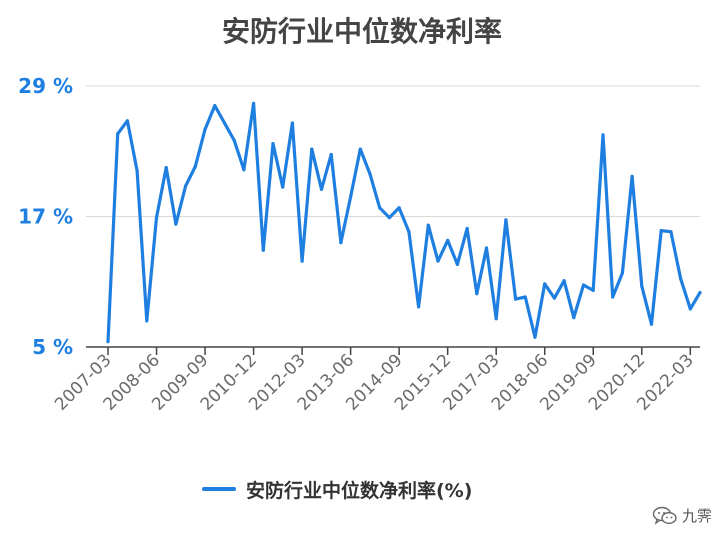  What do you see at coordinates (359, 490) in the screenshot?
I see `legend-label: 安防行业中位数净利率(%)` at bounding box center [359, 490].